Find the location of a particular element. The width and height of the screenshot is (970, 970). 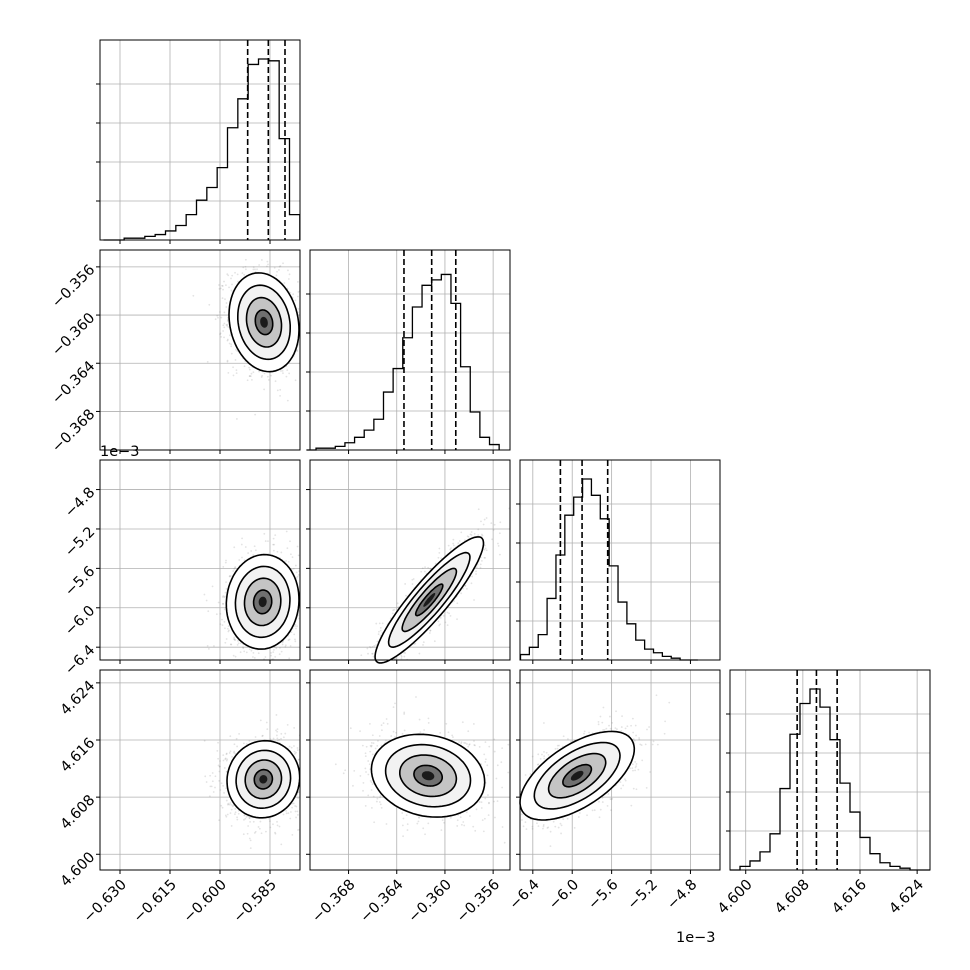

histogram-step-line is located at coordinates (830, 779).